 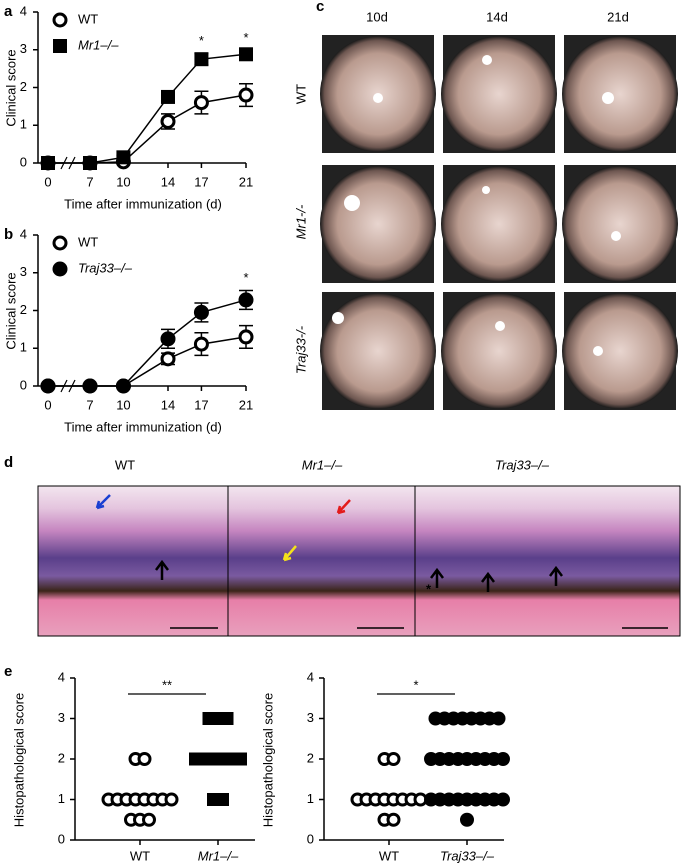 What do you see at coordinates (322, 464) in the screenshot?
I see `column-title: Mr1–/–` at bounding box center [322, 464].